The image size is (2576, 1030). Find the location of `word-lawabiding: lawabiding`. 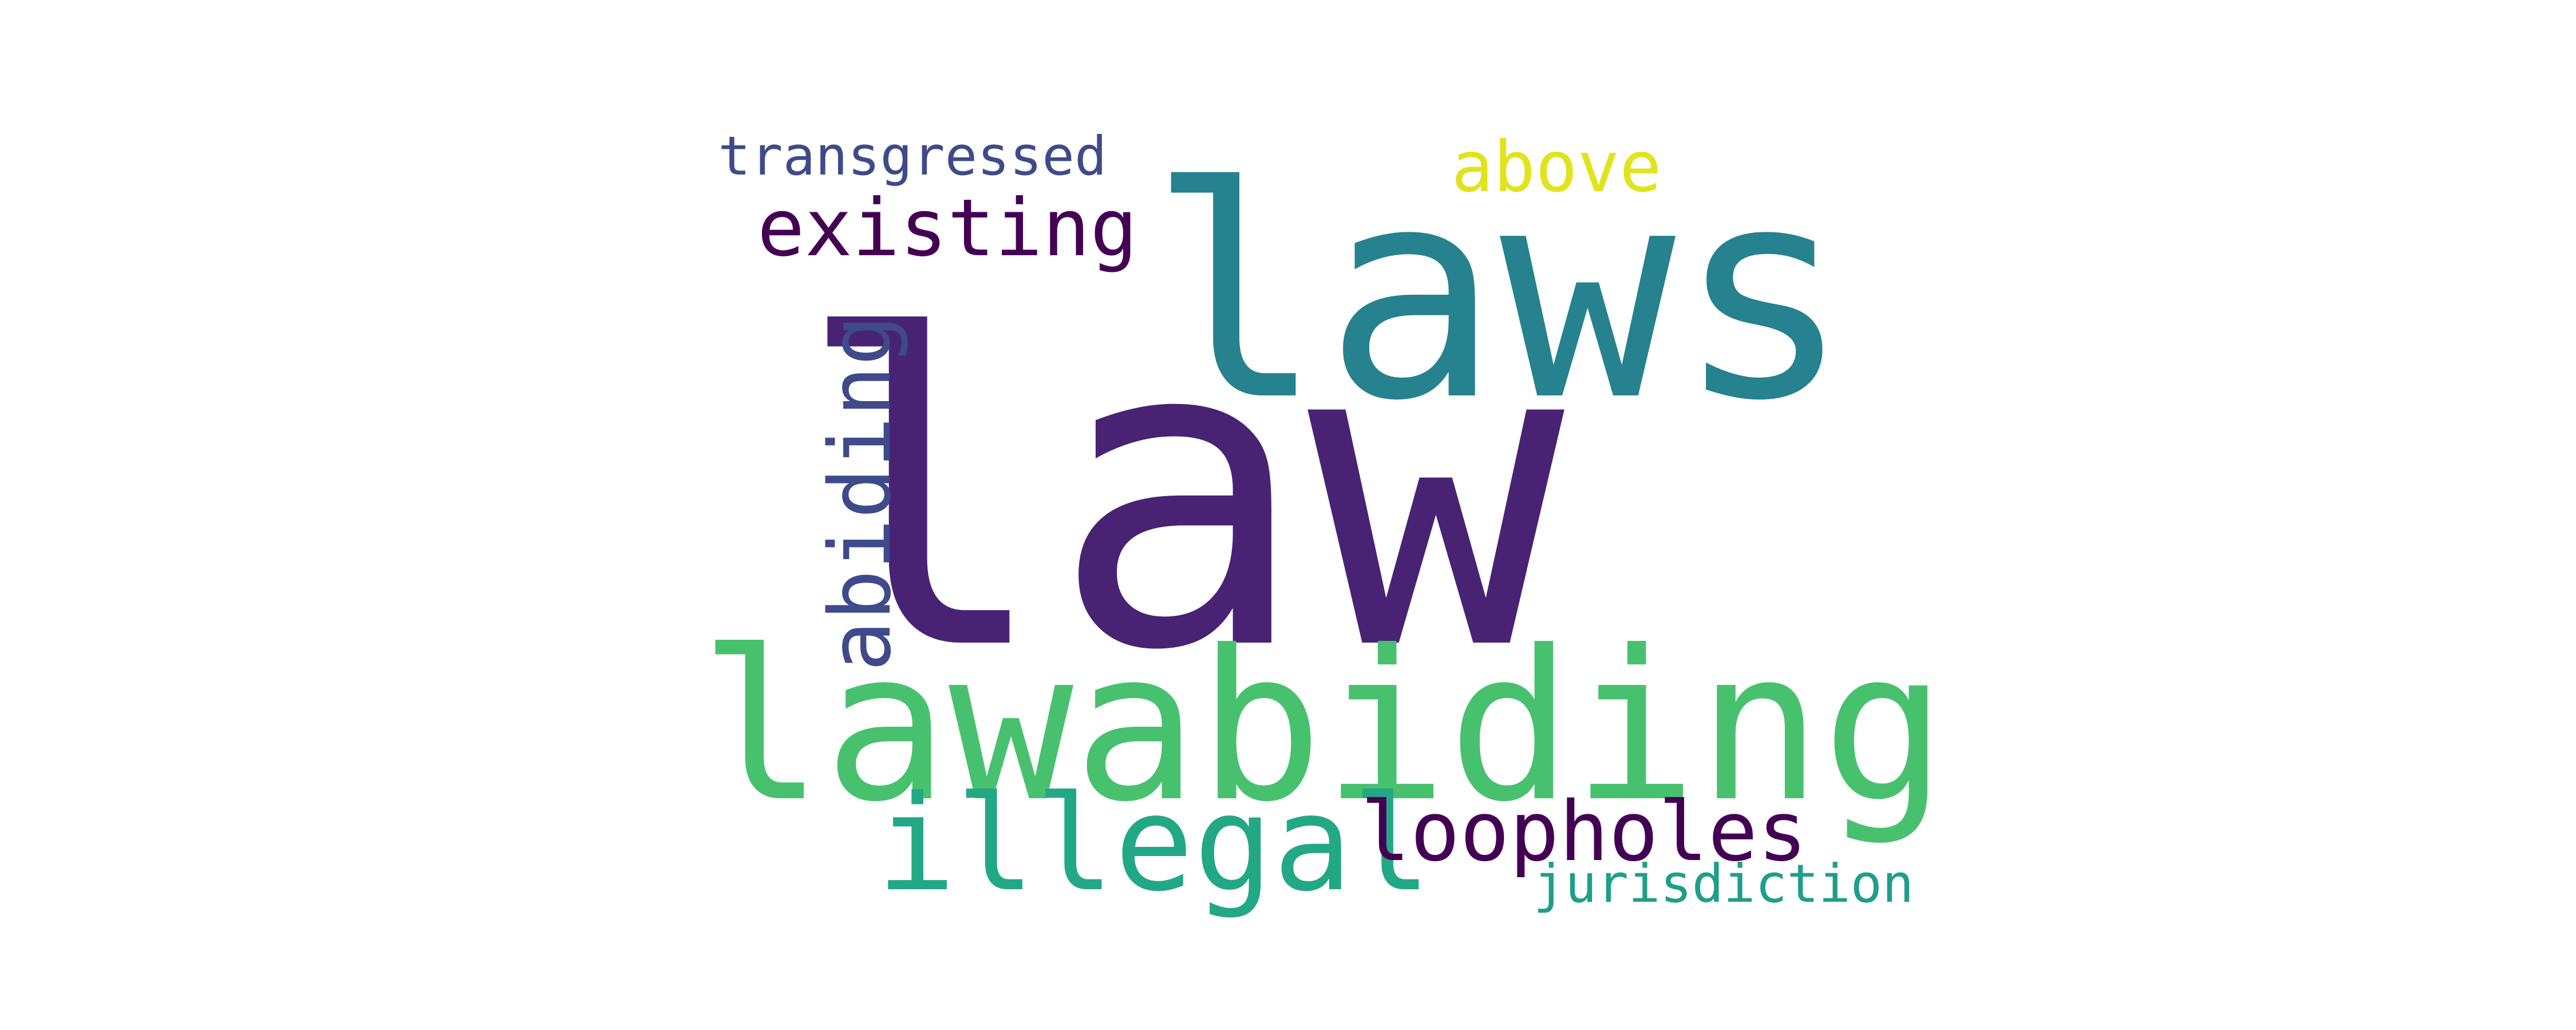

word-lawabiding: lawabiding is located at coordinates (1322, 727).